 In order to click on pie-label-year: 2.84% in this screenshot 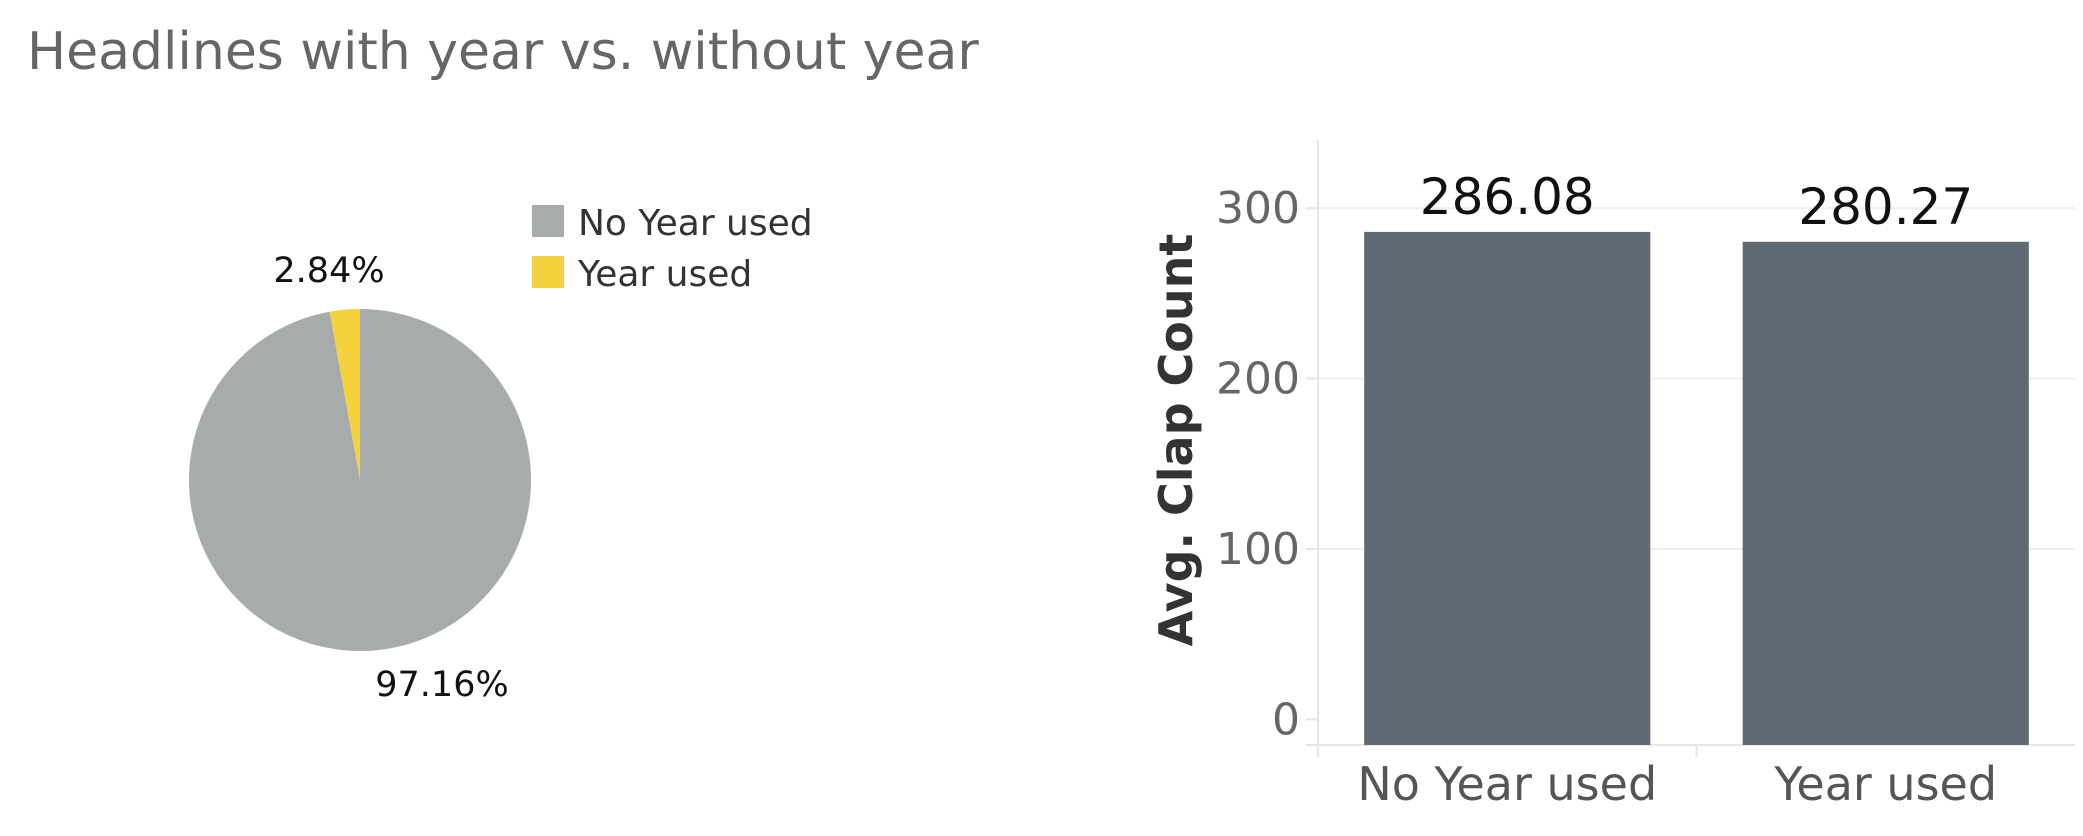, I will do `click(328, 271)`.